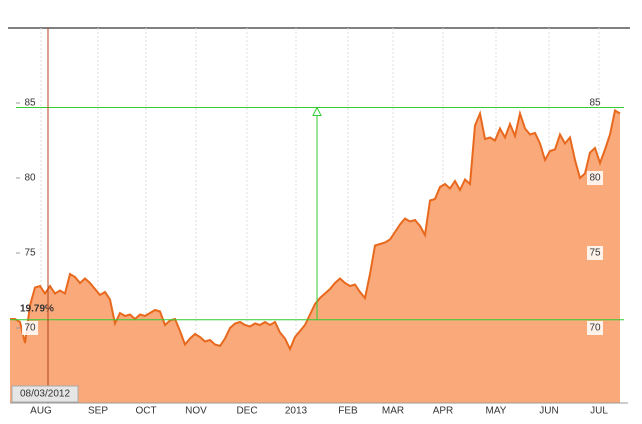 This screenshot has width=642, height=424. Describe the element at coordinates (393, 411) in the screenshot. I see `x-tick-label: MAR` at that location.